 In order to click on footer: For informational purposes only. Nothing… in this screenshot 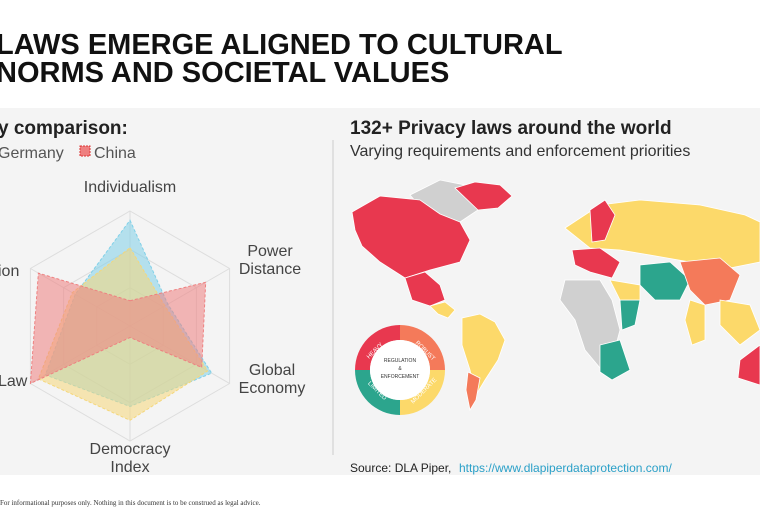, I will do `click(130, 503)`.